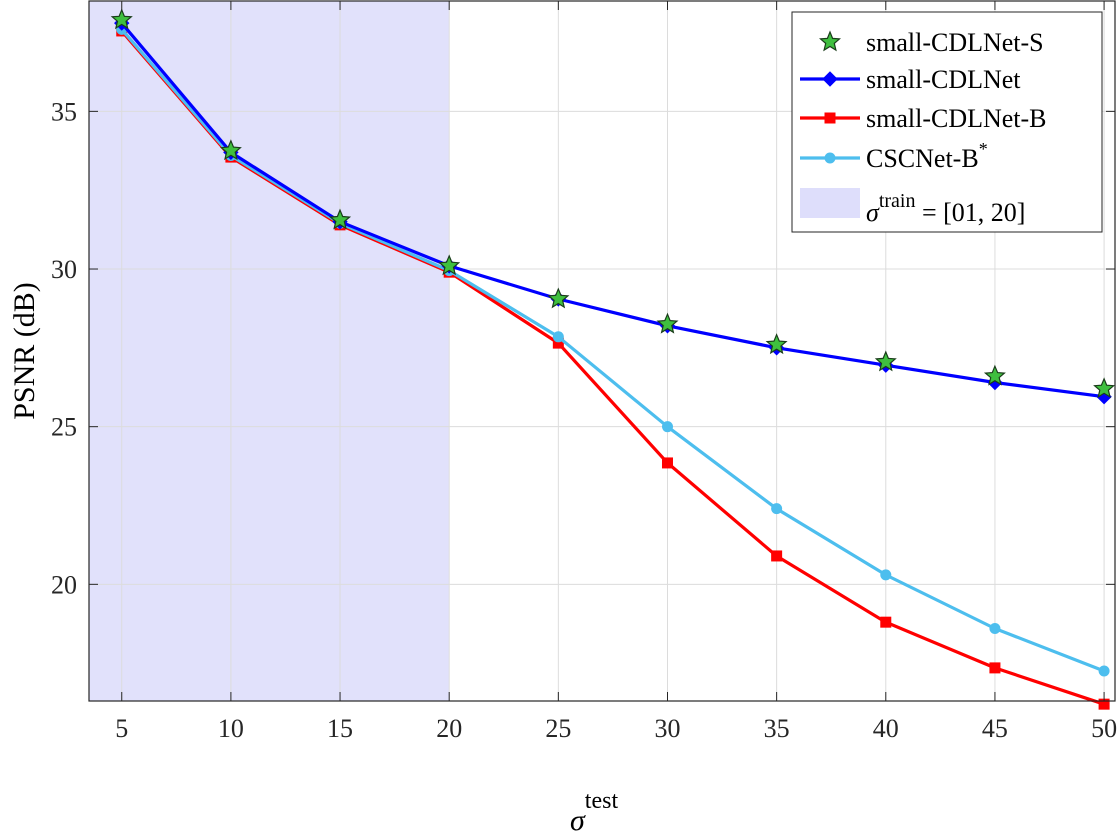 The image size is (1120, 840). Describe the element at coordinates (64, 427) in the screenshot. I see `y-tick-label-25: 25` at that location.